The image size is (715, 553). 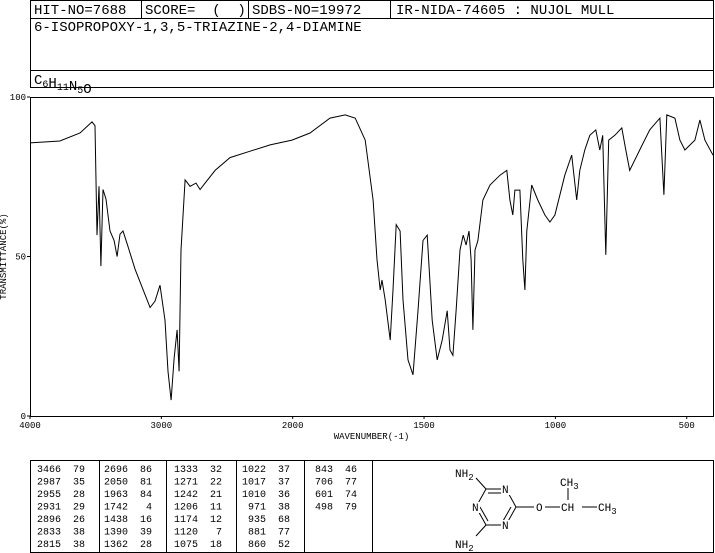 I want to click on ir-code: IR-NIDA-74605 : NUJOL MULL, so click(x=505, y=11).